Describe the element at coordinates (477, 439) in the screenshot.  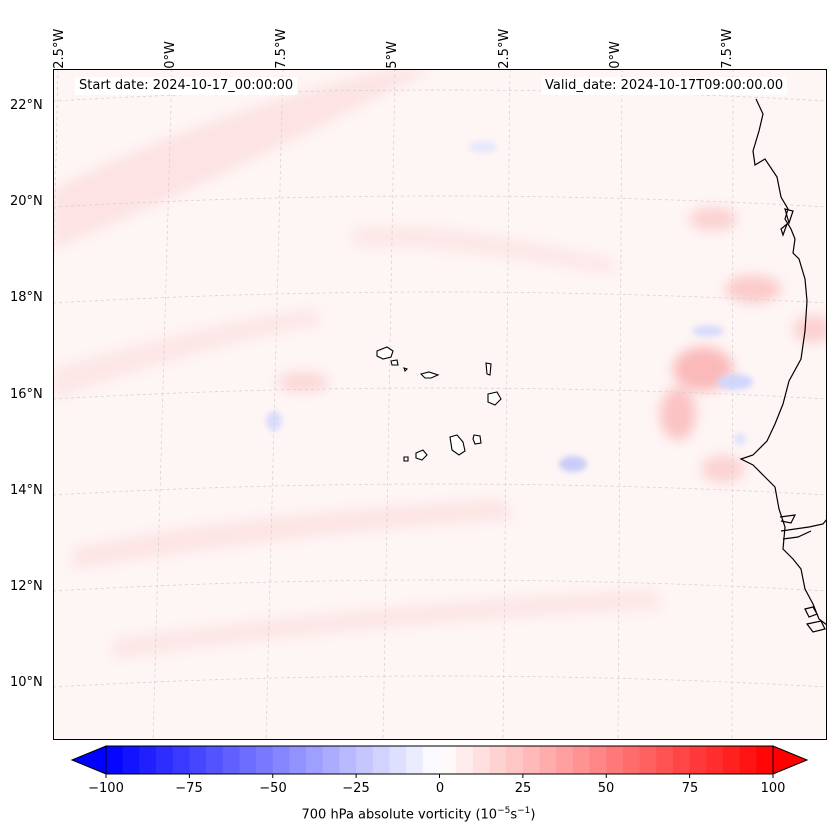
I see `island-maio` at that location.